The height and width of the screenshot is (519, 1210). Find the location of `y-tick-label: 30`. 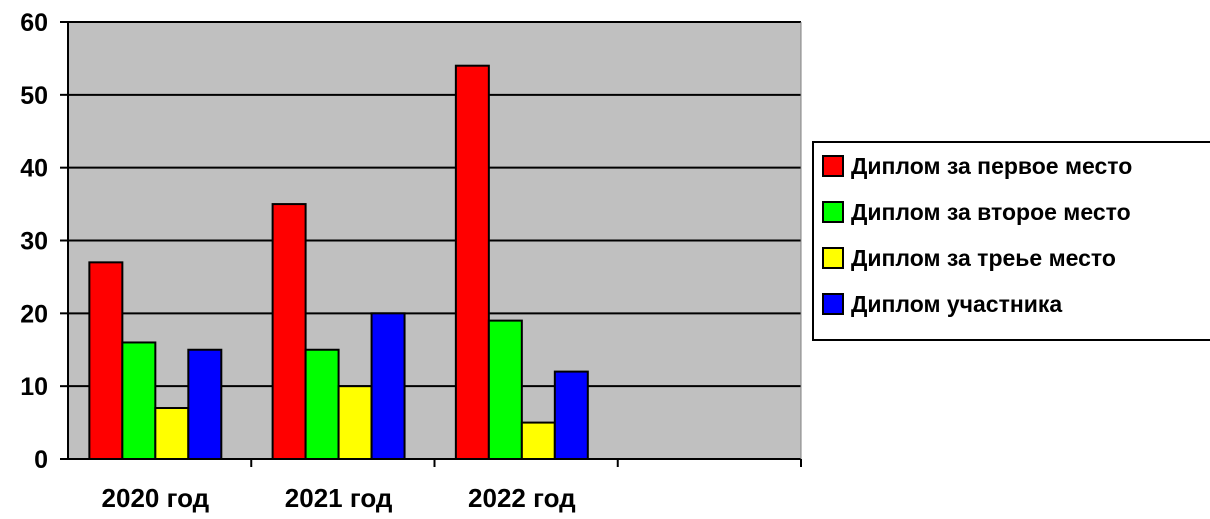

y-tick-label: 30 is located at coordinates (34, 242).